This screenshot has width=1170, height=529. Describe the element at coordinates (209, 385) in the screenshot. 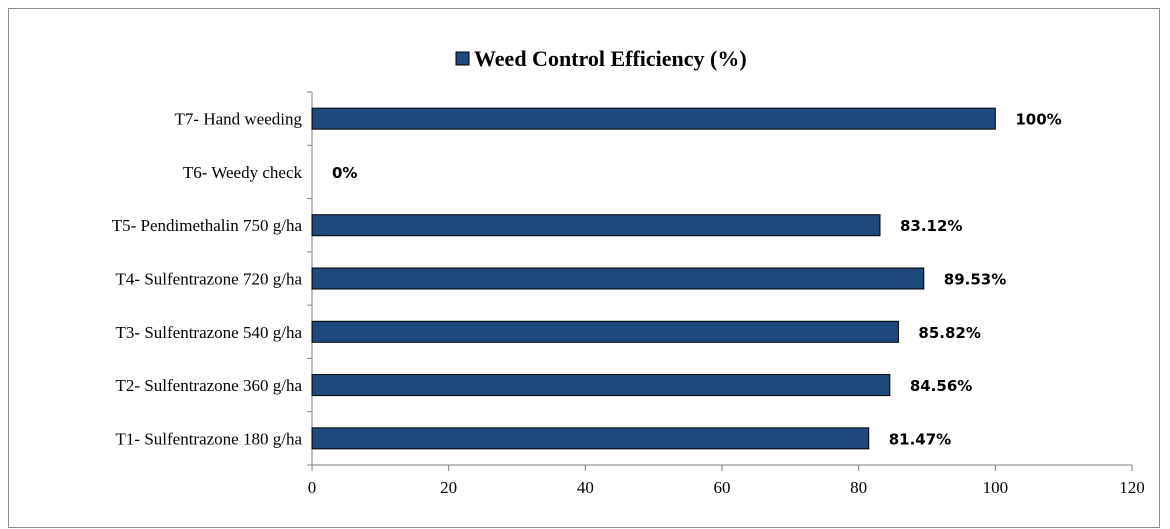

I see `category-label: T2- Sulfentrazone 360 g/ha` at that location.